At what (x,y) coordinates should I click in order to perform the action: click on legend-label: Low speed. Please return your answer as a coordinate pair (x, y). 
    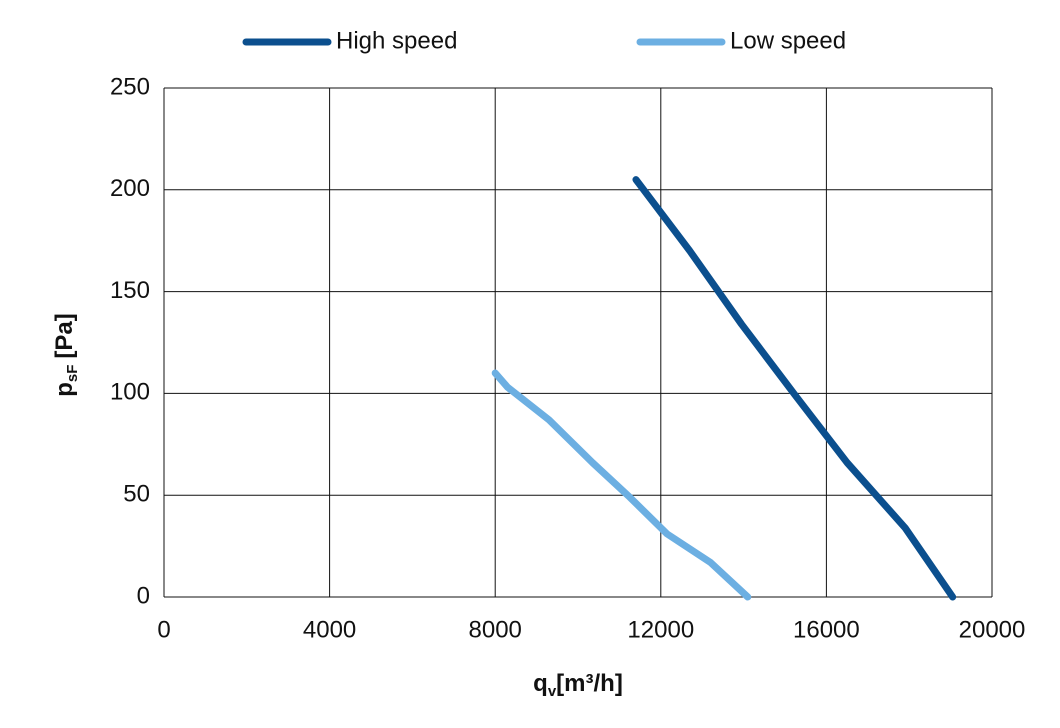
    Looking at the image, I should click on (788, 40).